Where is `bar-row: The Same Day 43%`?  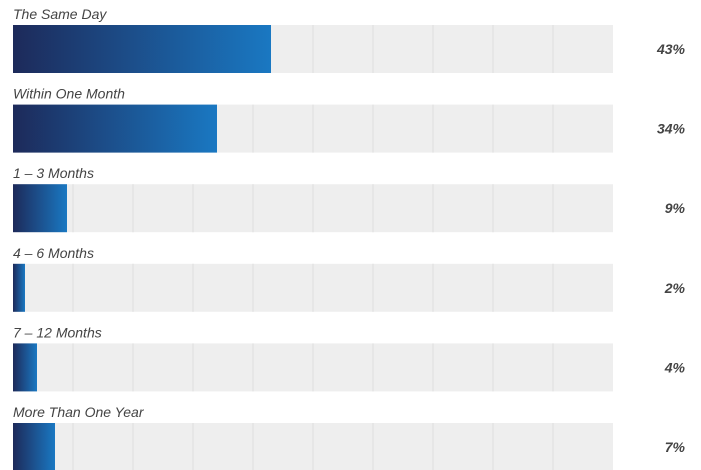
bar-row: The Same Day 43% is located at coordinates (349, 39).